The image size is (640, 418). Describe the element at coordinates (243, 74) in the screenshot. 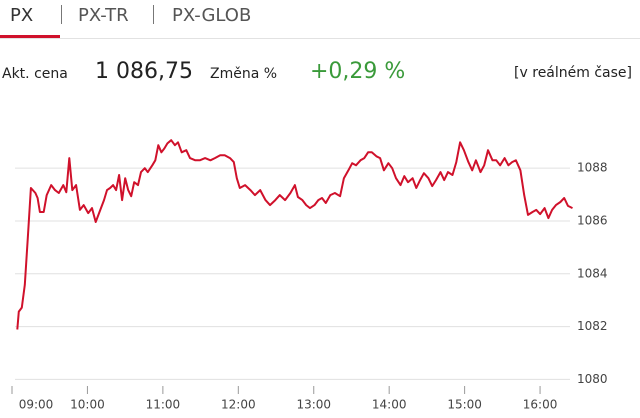

I see `change-label: Změna %` at that location.